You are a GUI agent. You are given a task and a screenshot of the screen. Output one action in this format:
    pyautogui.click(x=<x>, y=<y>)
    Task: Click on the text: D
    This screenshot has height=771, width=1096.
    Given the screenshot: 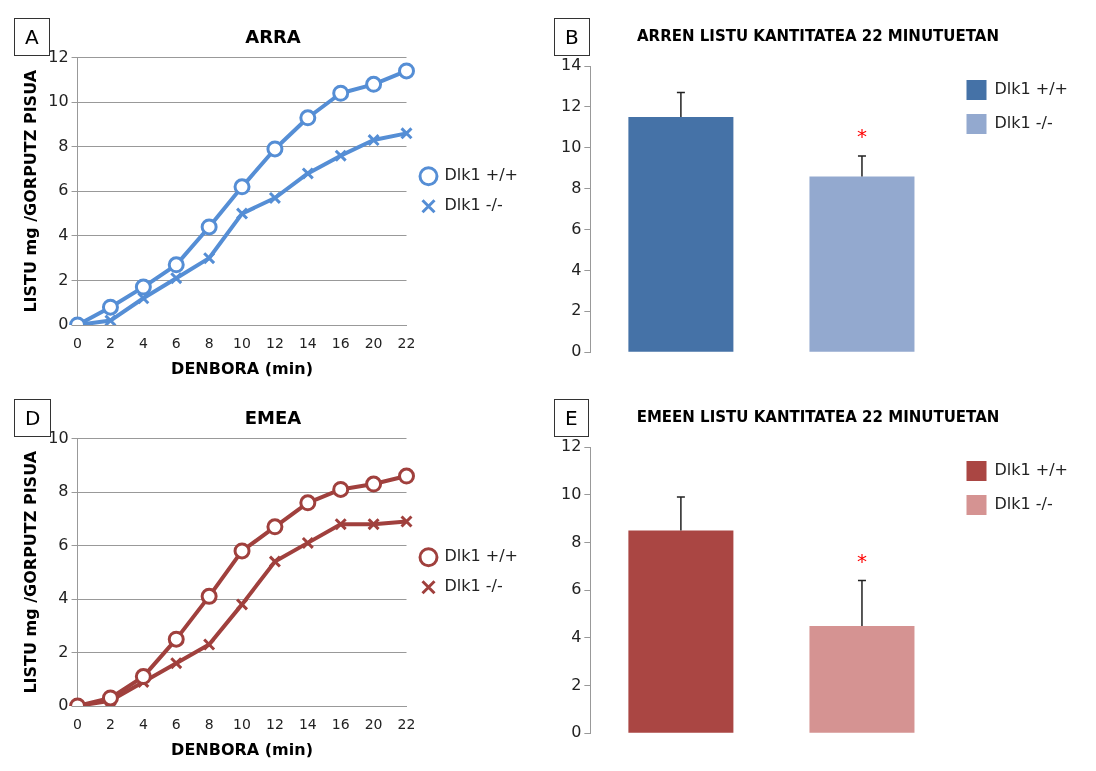 What is the action you would take?
    pyautogui.click(x=33, y=418)
    